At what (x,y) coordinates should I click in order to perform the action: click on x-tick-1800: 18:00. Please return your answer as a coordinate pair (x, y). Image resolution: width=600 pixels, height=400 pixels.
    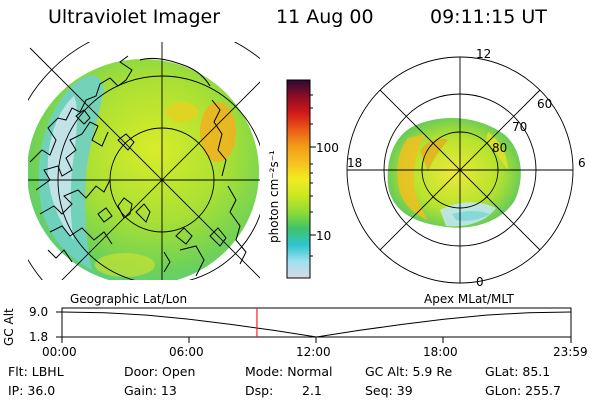
    Looking at the image, I should click on (440, 352).